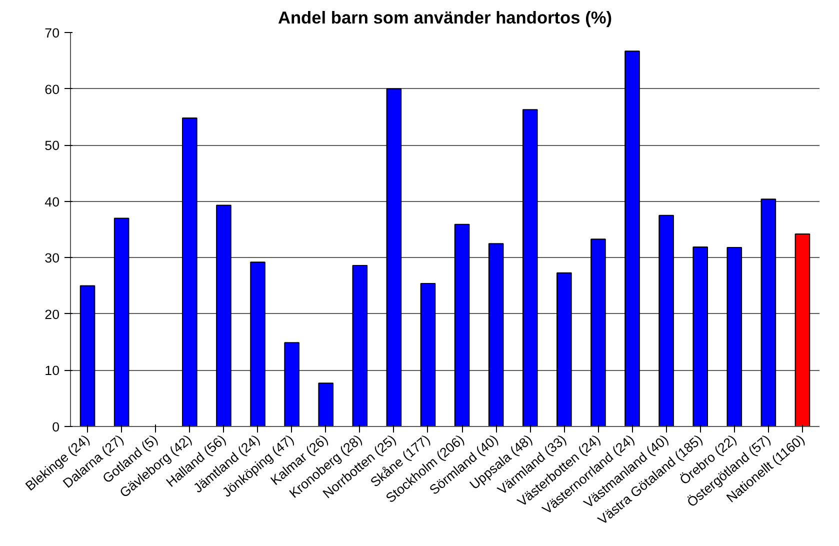 This screenshot has height=546, width=839. What do you see at coordinates (52, 370) in the screenshot?
I see `y-tick-label: 10` at bounding box center [52, 370].